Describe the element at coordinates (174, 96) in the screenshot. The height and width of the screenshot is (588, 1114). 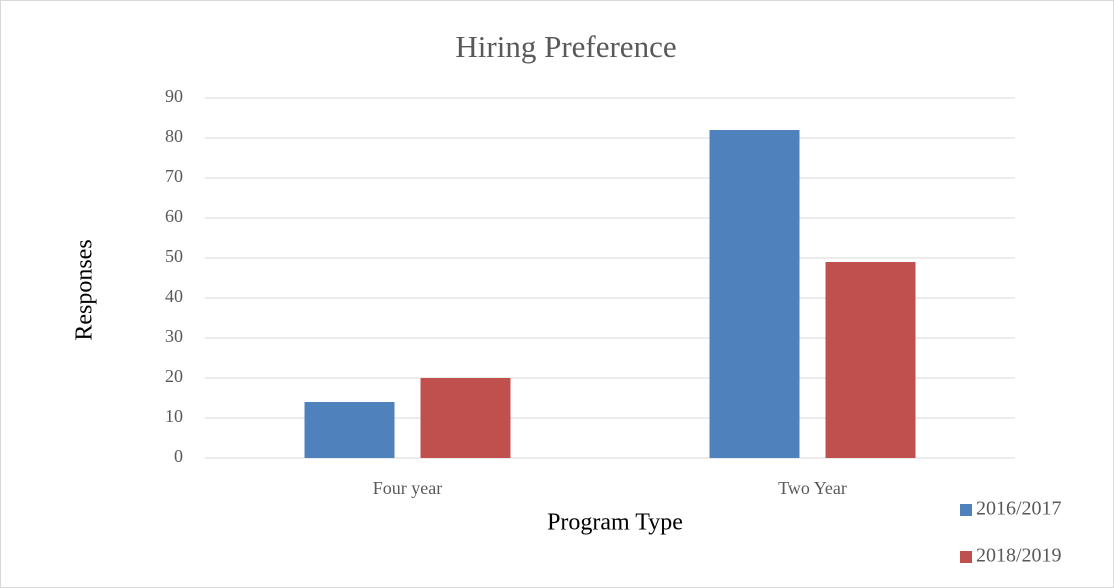
I see `y-tick-label: 90` at that location.